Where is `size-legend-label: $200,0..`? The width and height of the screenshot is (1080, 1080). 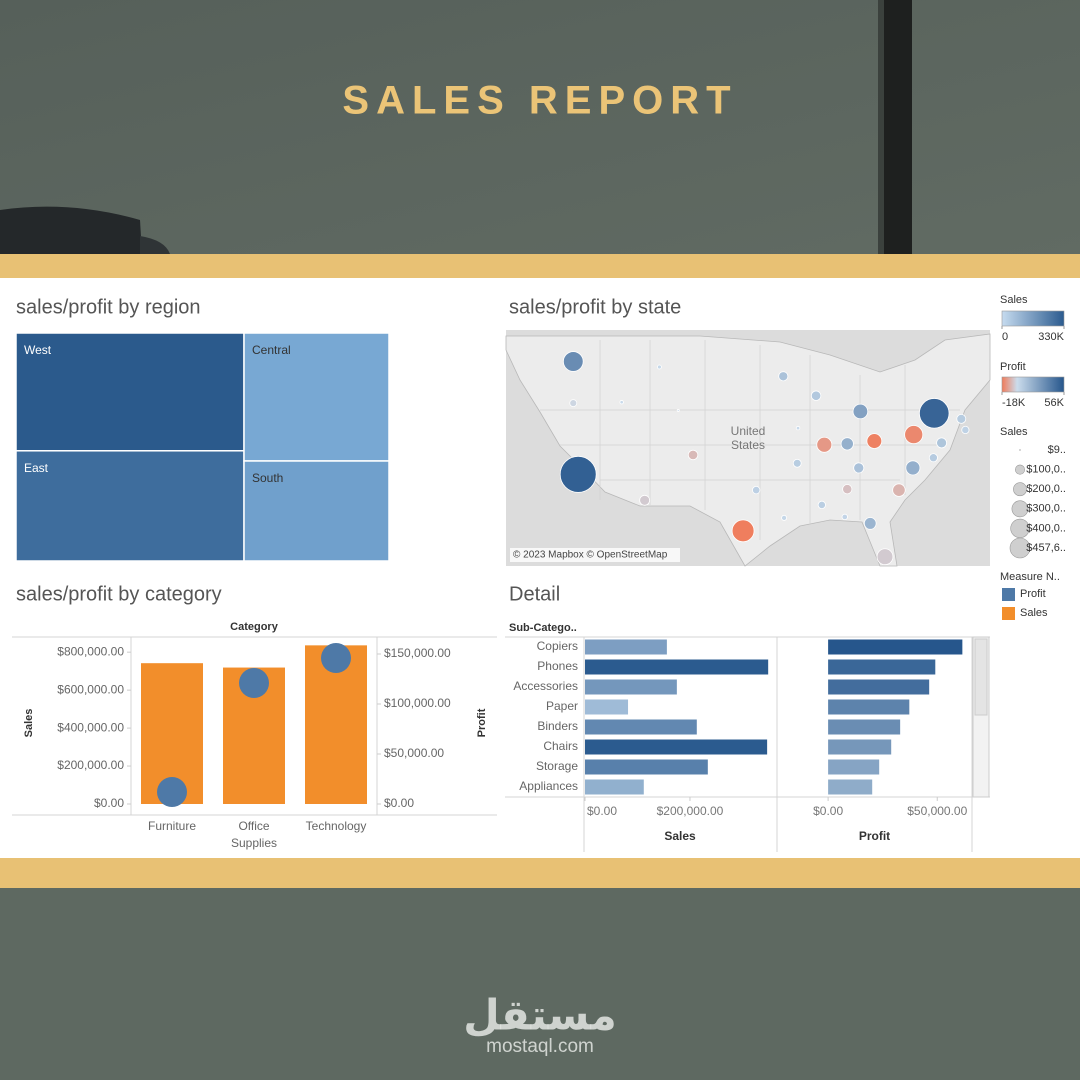
size-legend-label: $200,0.. is located at coordinates (1046, 489).